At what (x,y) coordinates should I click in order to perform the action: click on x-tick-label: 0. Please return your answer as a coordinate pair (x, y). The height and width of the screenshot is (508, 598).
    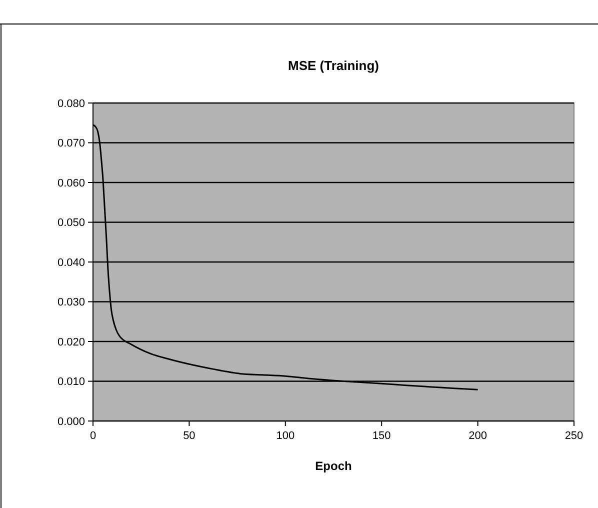
    Looking at the image, I should click on (93, 436).